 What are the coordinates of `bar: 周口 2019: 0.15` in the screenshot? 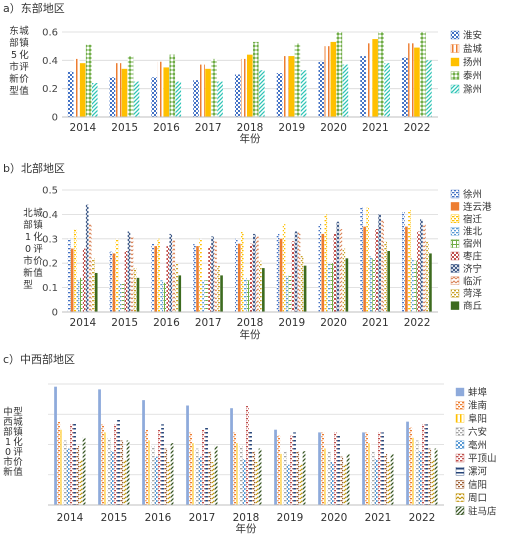 It's located at (301, 484).